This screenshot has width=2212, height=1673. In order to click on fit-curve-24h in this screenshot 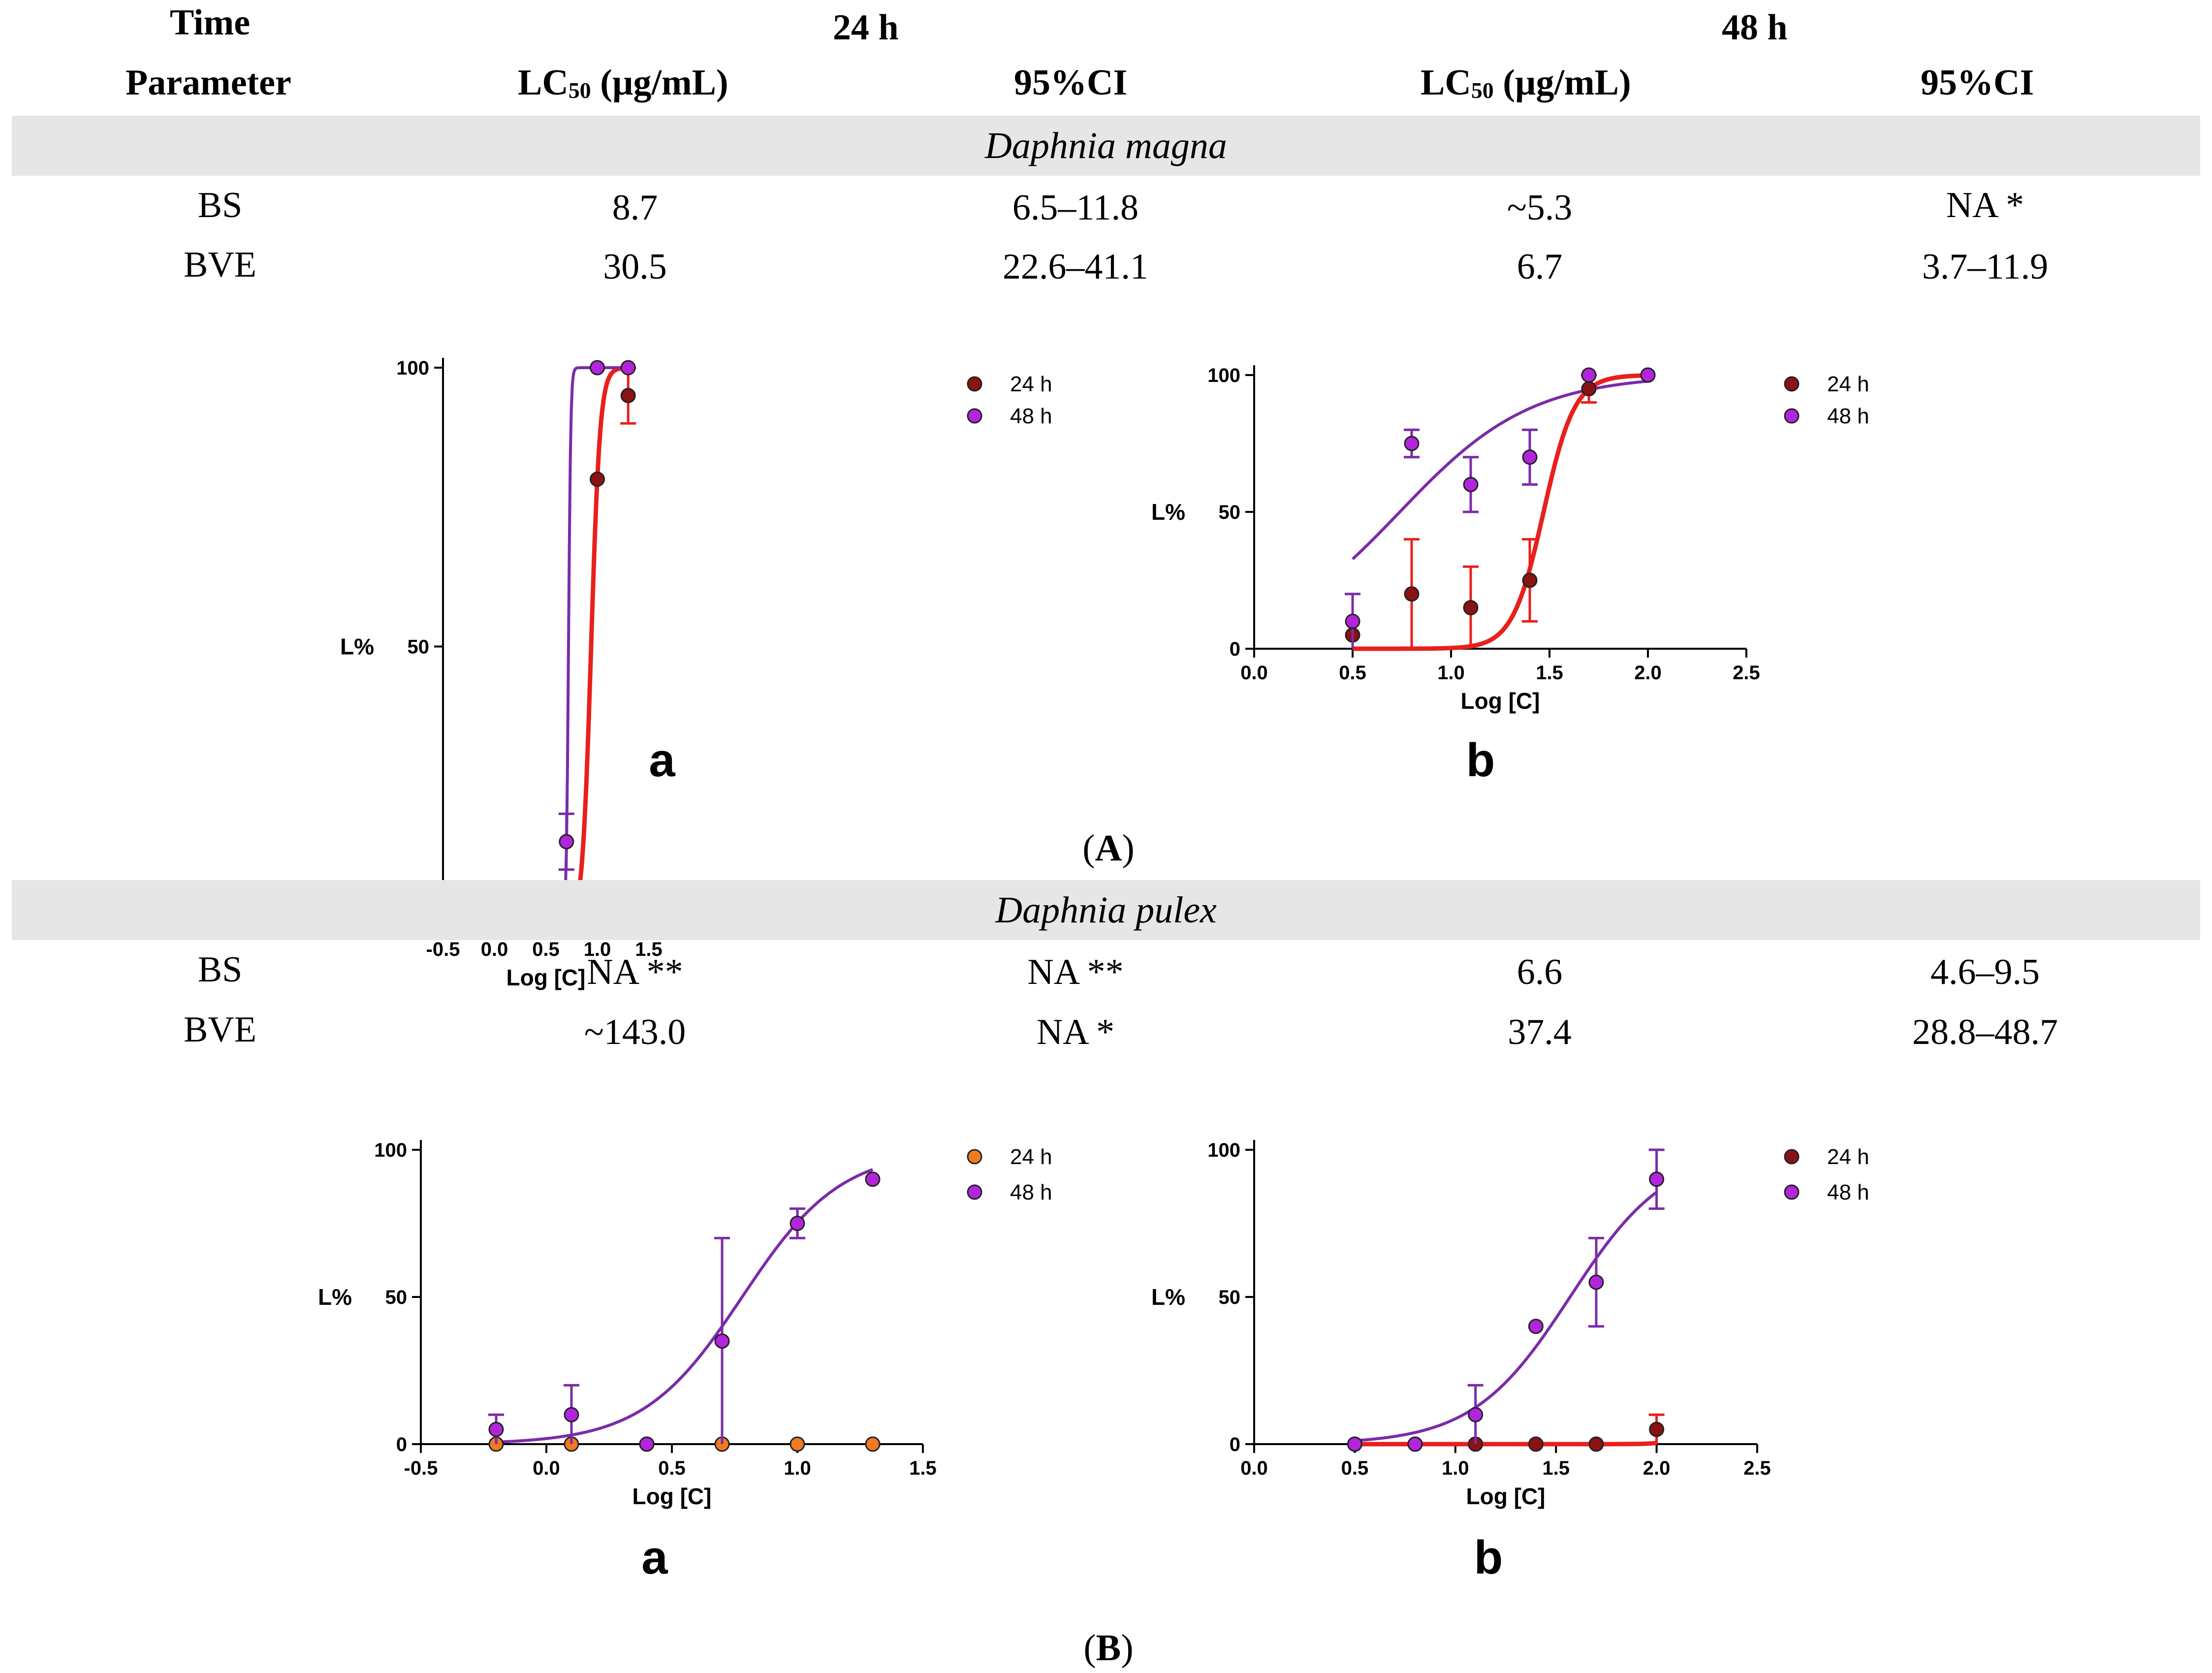, I will do `click(1506, 1444)`.